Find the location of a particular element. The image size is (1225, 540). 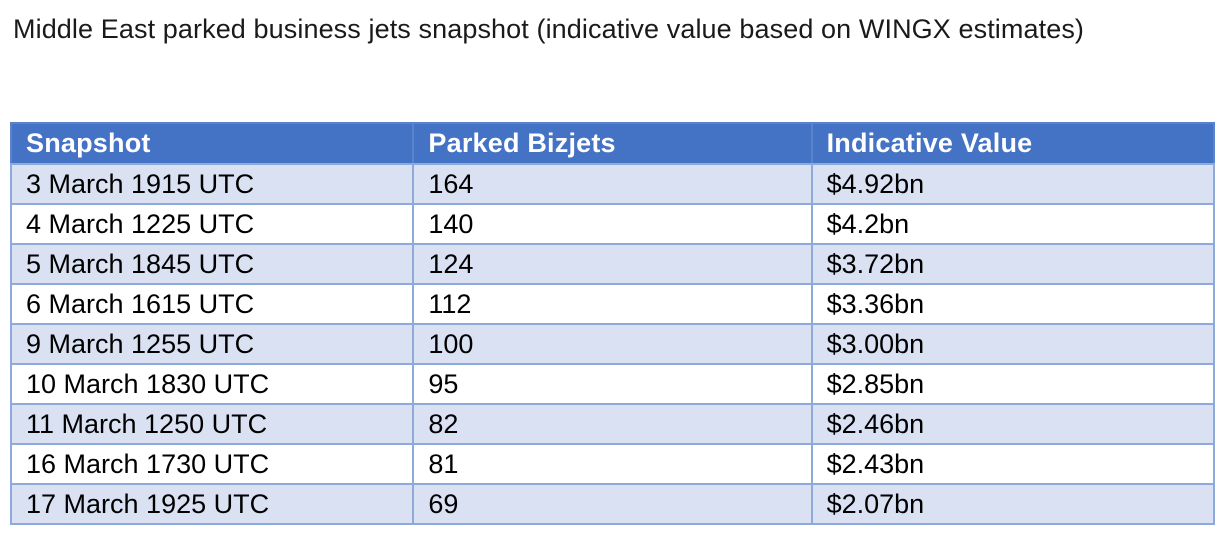

snapshot-cell: 5 March 1845 UTC is located at coordinates (212, 264).